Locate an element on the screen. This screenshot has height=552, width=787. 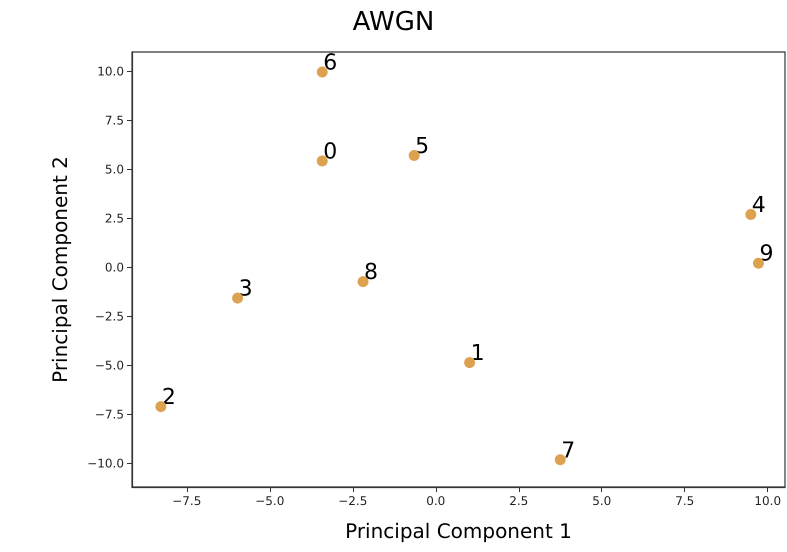
y-tick-label: 0.0 is located at coordinates (114, 267).